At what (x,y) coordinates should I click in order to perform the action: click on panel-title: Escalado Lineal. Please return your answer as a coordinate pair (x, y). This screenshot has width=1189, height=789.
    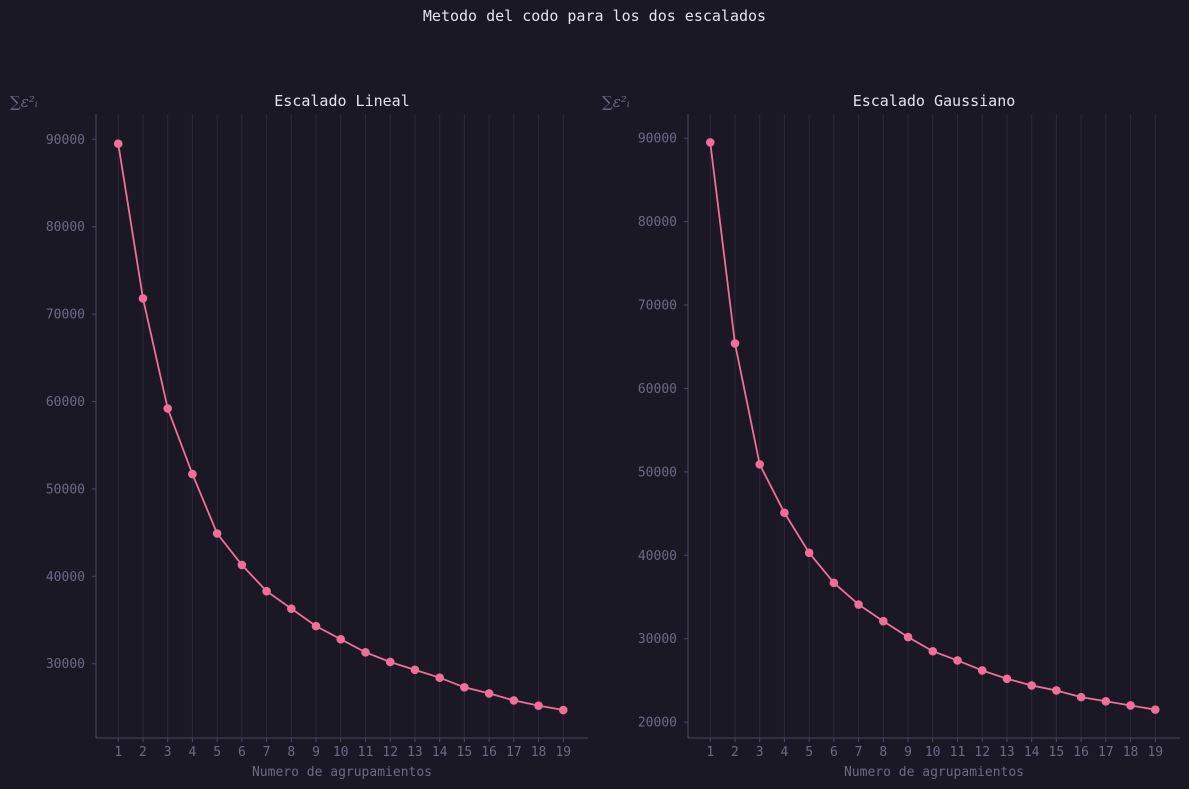
    Looking at the image, I should click on (341, 101).